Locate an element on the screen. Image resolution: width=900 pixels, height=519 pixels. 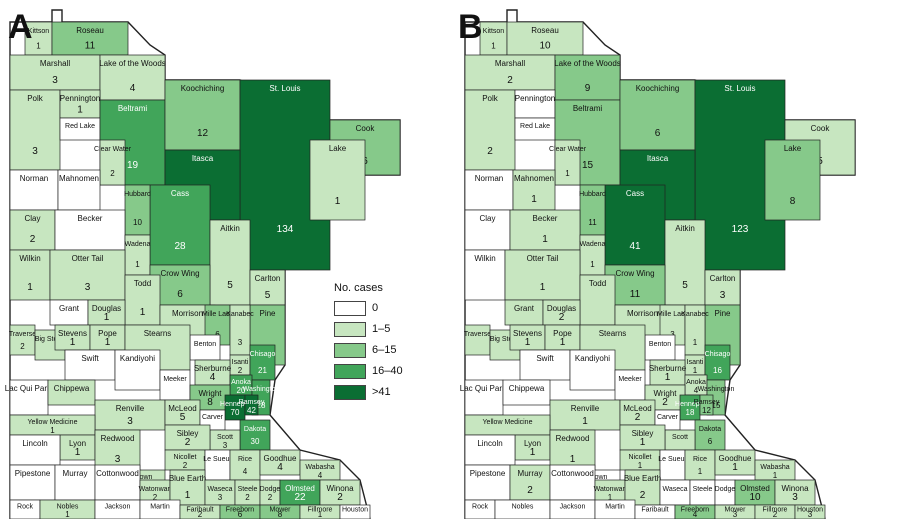
county-cass-b: Cass 41 is located at coordinates (635, 225).